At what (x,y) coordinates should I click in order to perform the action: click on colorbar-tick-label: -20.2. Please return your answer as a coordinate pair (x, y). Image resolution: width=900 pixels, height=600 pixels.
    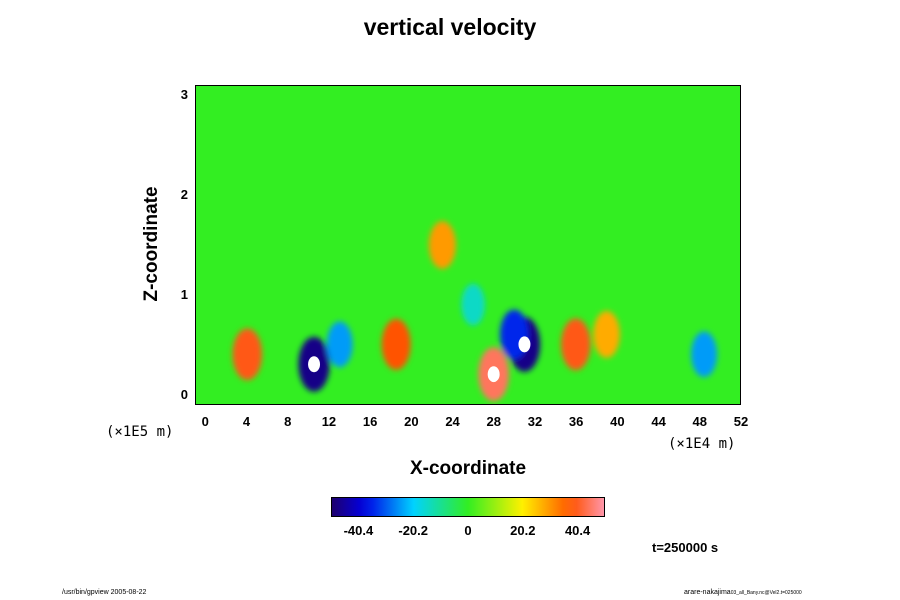
    Looking at the image, I should click on (413, 530).